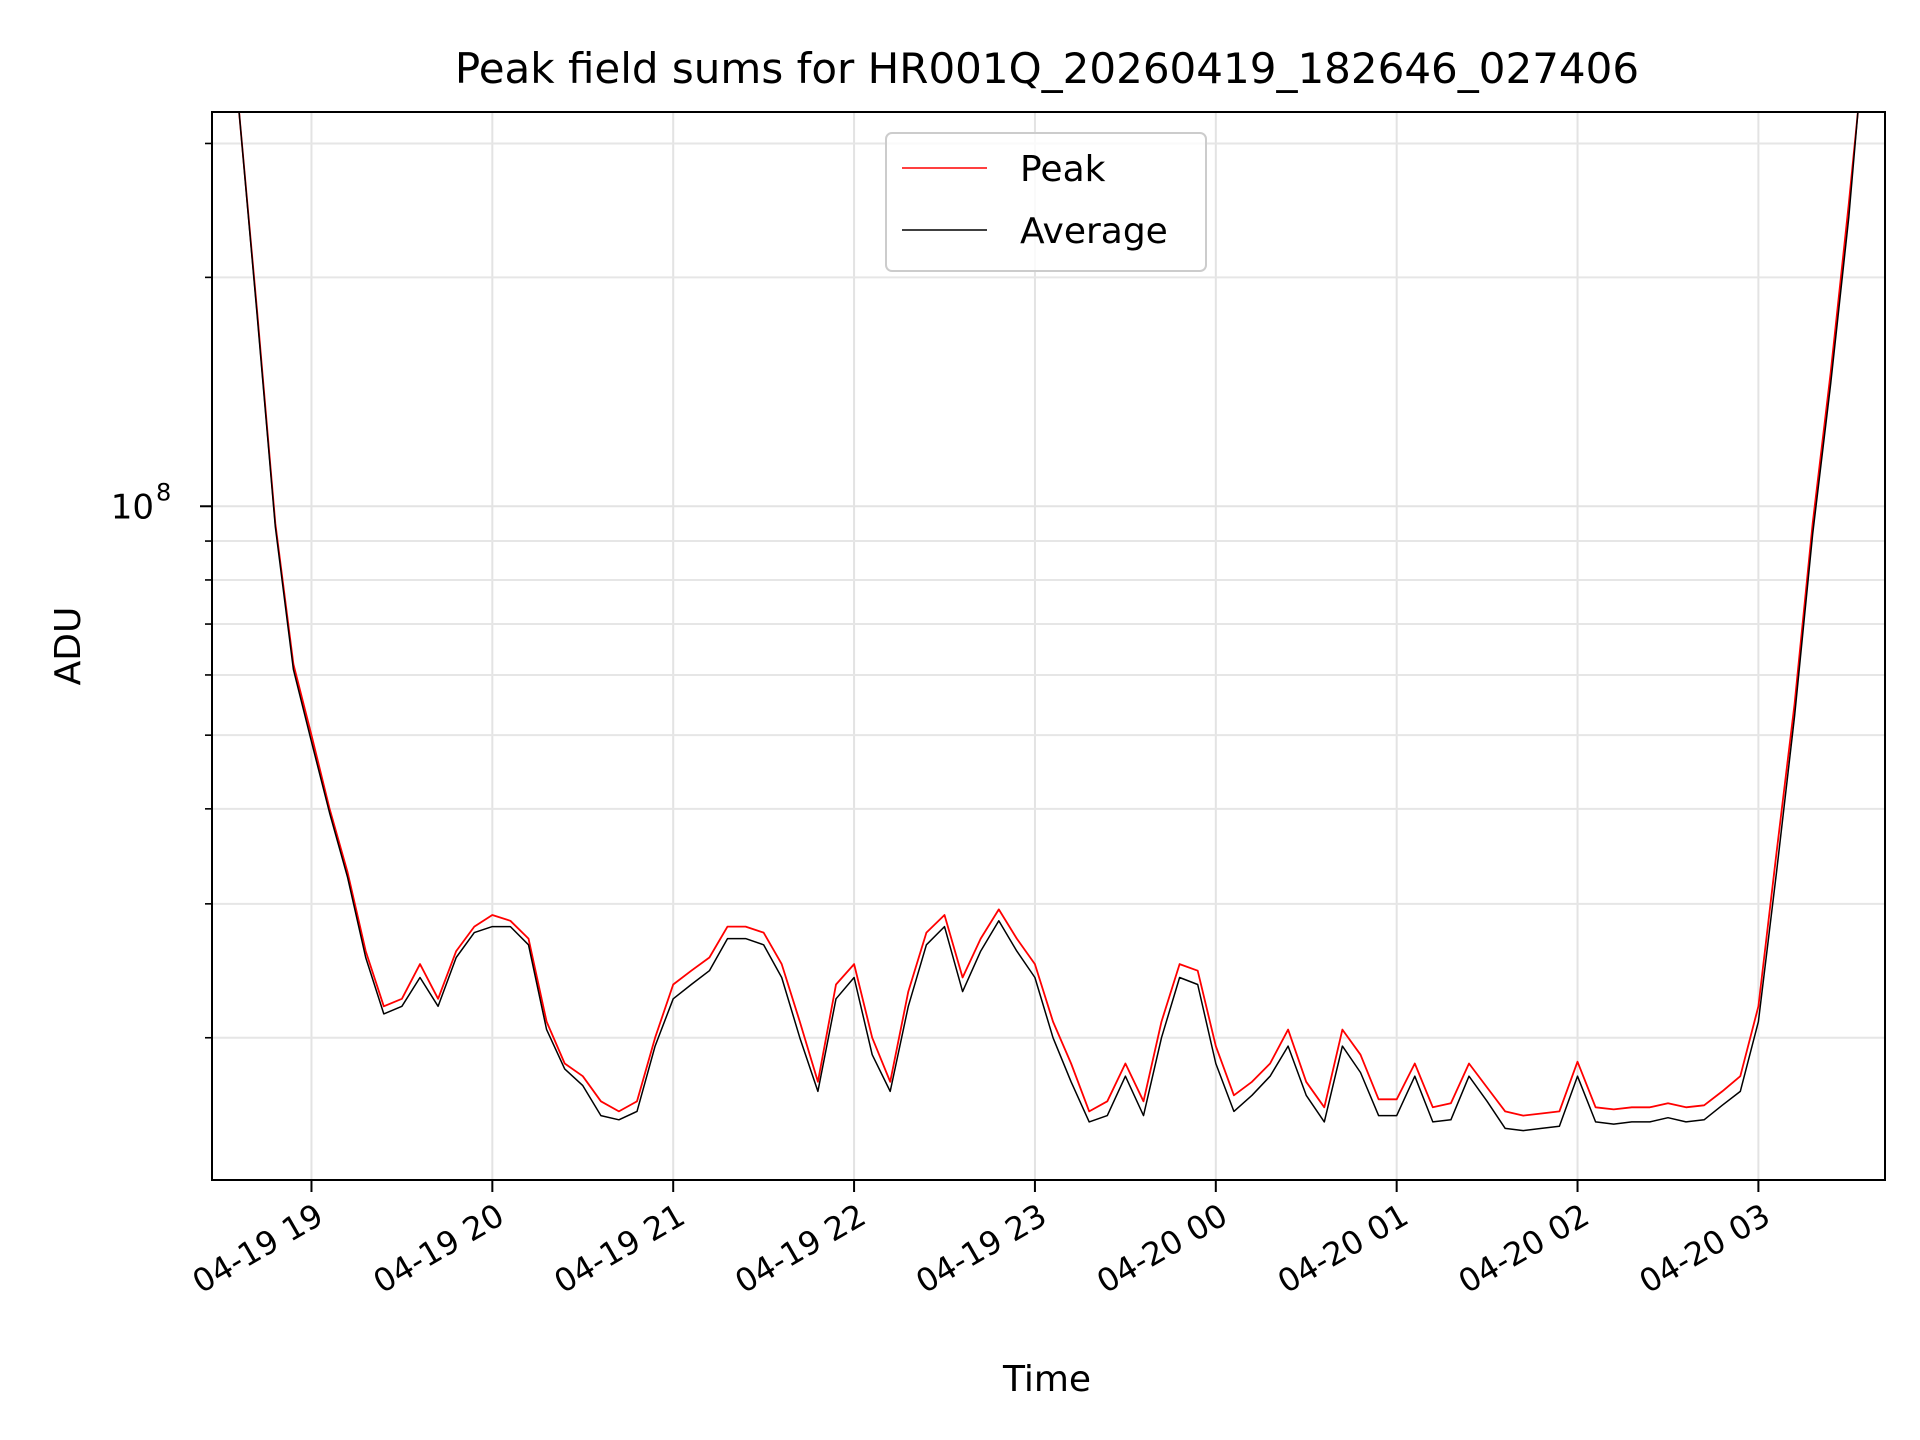 Image resolution: width=1920 pixels, height=1440 pixels. Describe the element at coordinates (1094, 231) in the screenshot. I see `legend-label-average: Average` at that location.